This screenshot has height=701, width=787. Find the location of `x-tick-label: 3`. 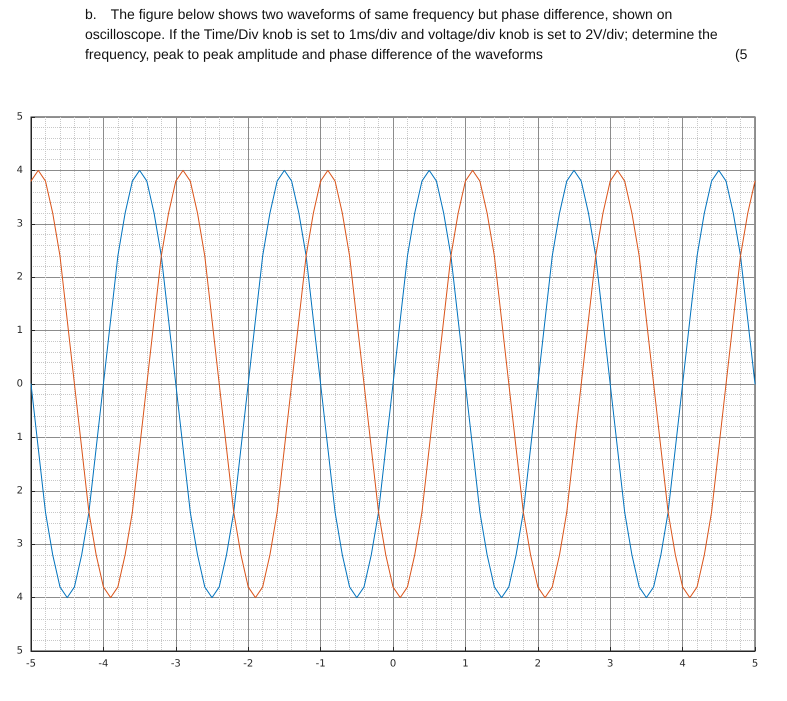

x-tick-label: 3 is located at coordinates (610, 664).